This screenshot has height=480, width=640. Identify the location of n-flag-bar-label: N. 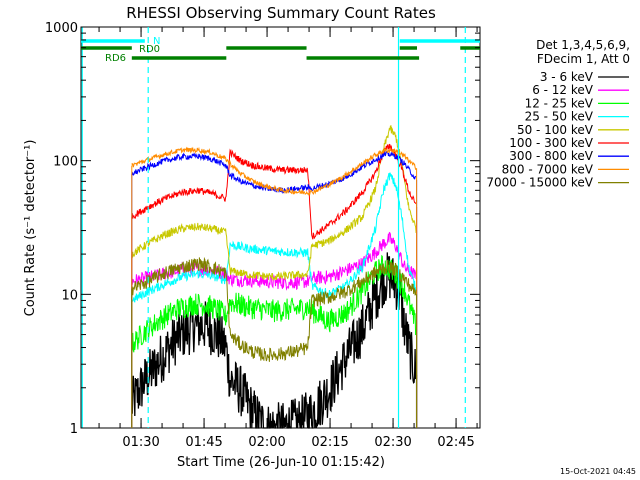
(156, 41).